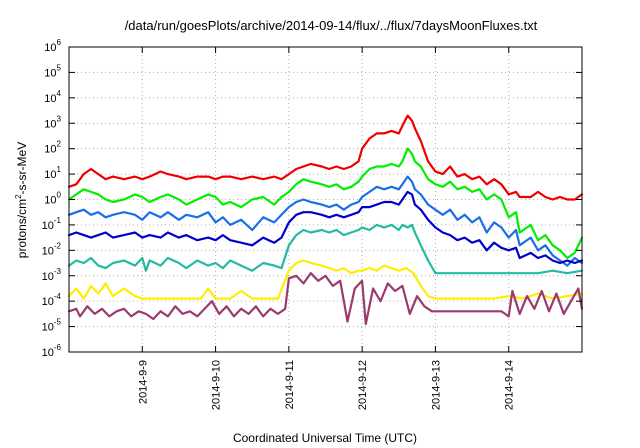  I want to click on y-tick-label: 10⁻³, so click(52, 275).